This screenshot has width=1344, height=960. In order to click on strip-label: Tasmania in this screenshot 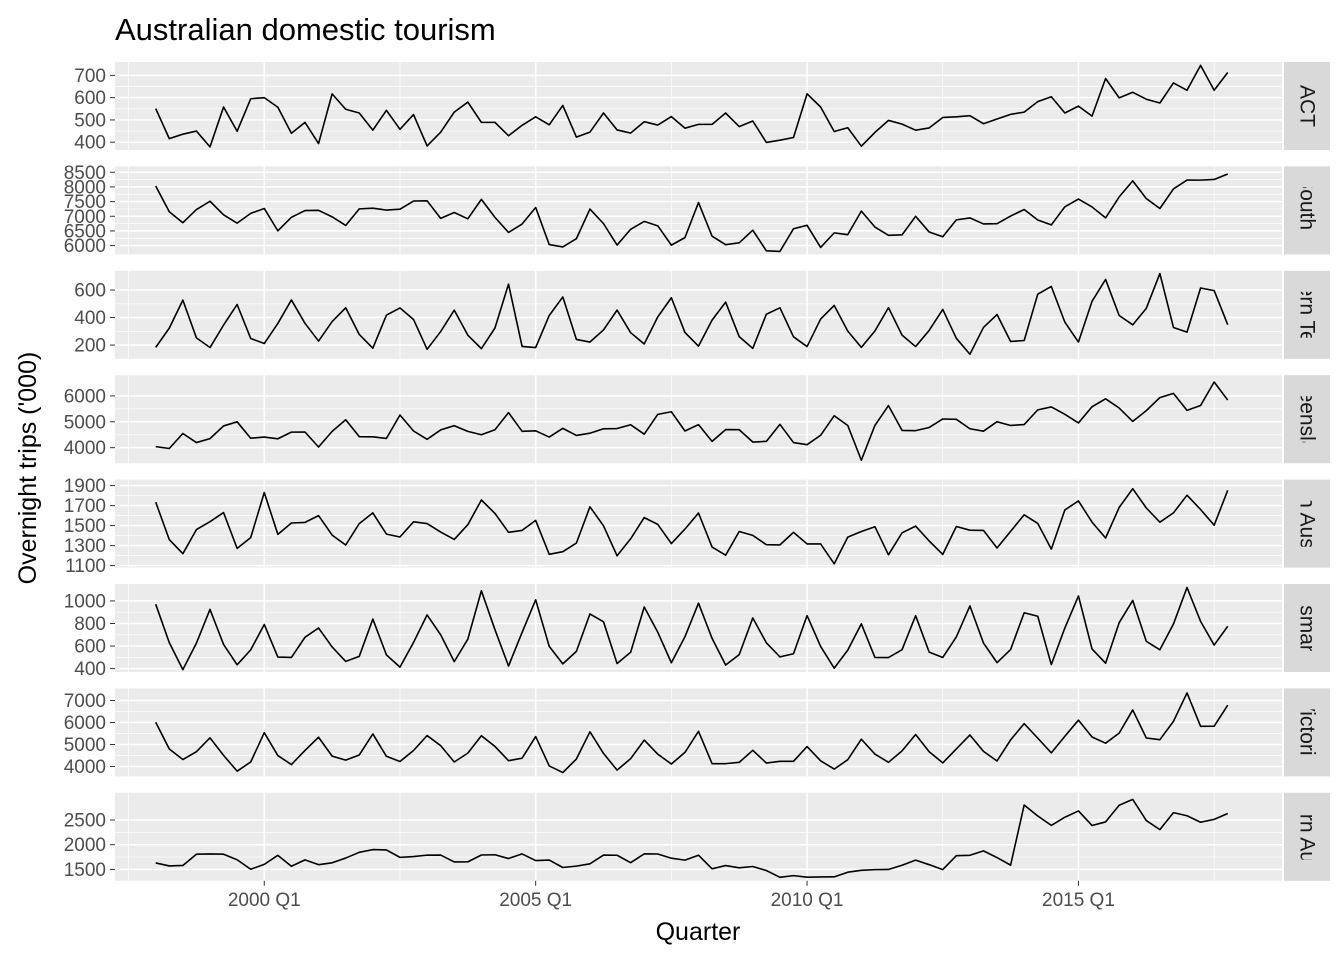, I will do `click(1307, 628)`.